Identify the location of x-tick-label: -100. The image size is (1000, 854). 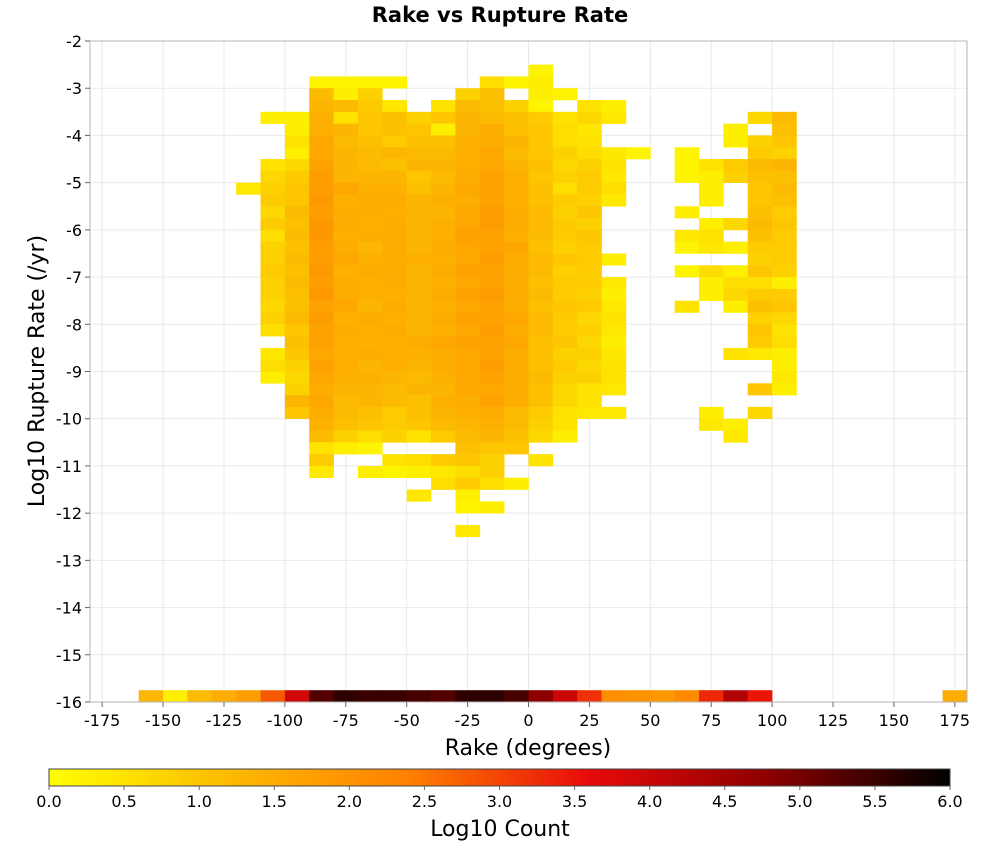
(285, 720).